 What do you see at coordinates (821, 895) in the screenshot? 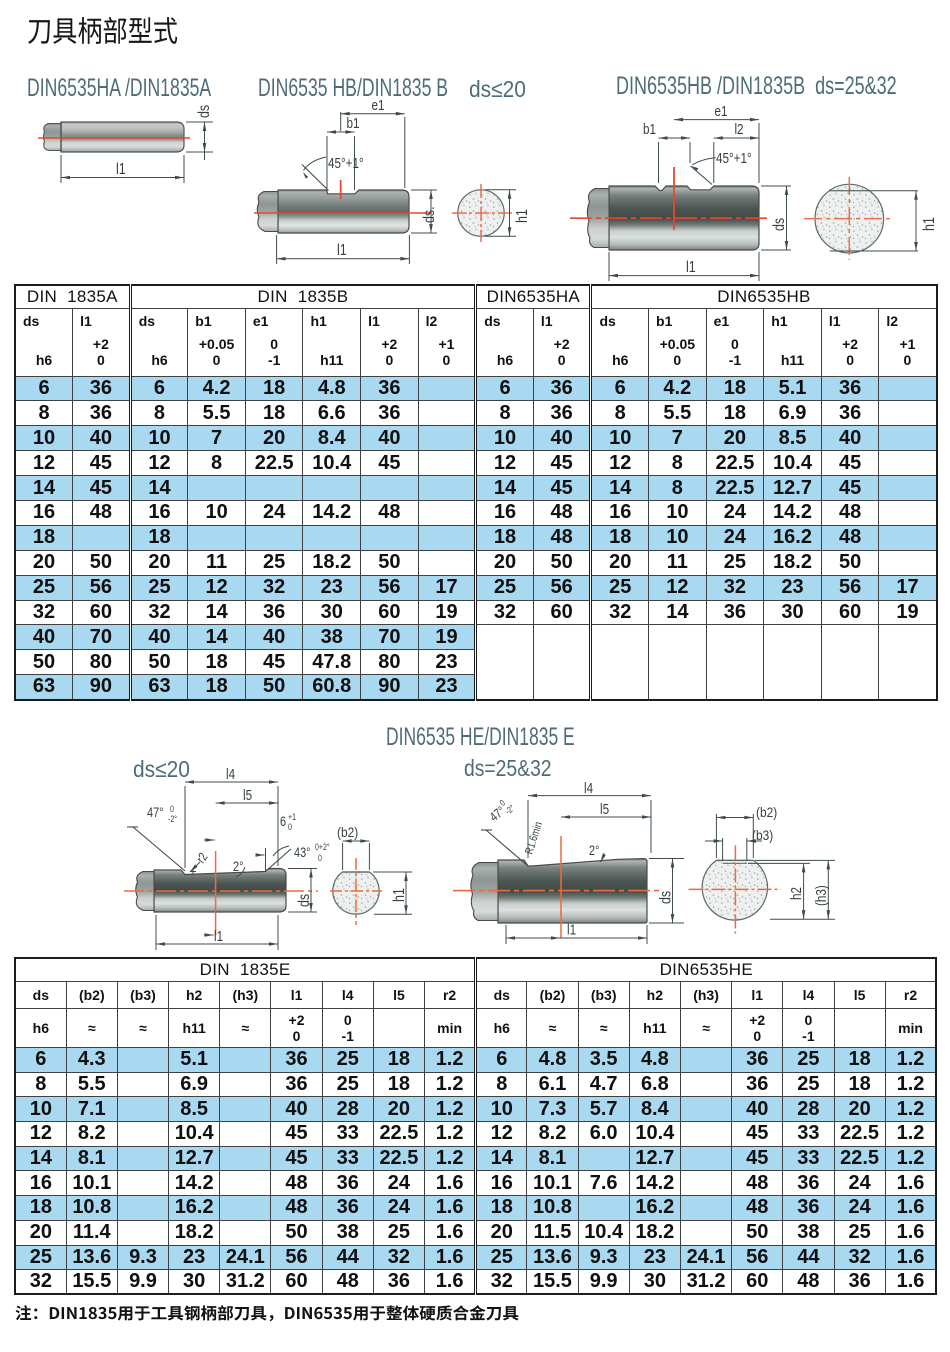
I see `svg-text: (h3)` at bounding box center [821, 895].